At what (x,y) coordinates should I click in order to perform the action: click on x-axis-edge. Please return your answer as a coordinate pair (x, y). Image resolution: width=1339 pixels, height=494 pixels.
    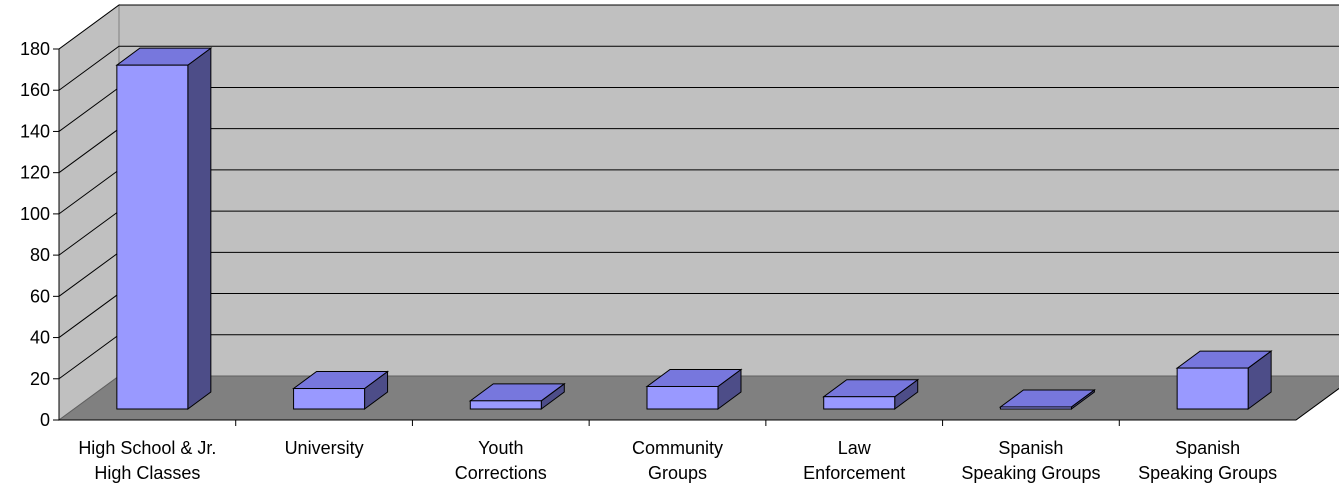
    Looking at the image, I should click on (1317, 404).